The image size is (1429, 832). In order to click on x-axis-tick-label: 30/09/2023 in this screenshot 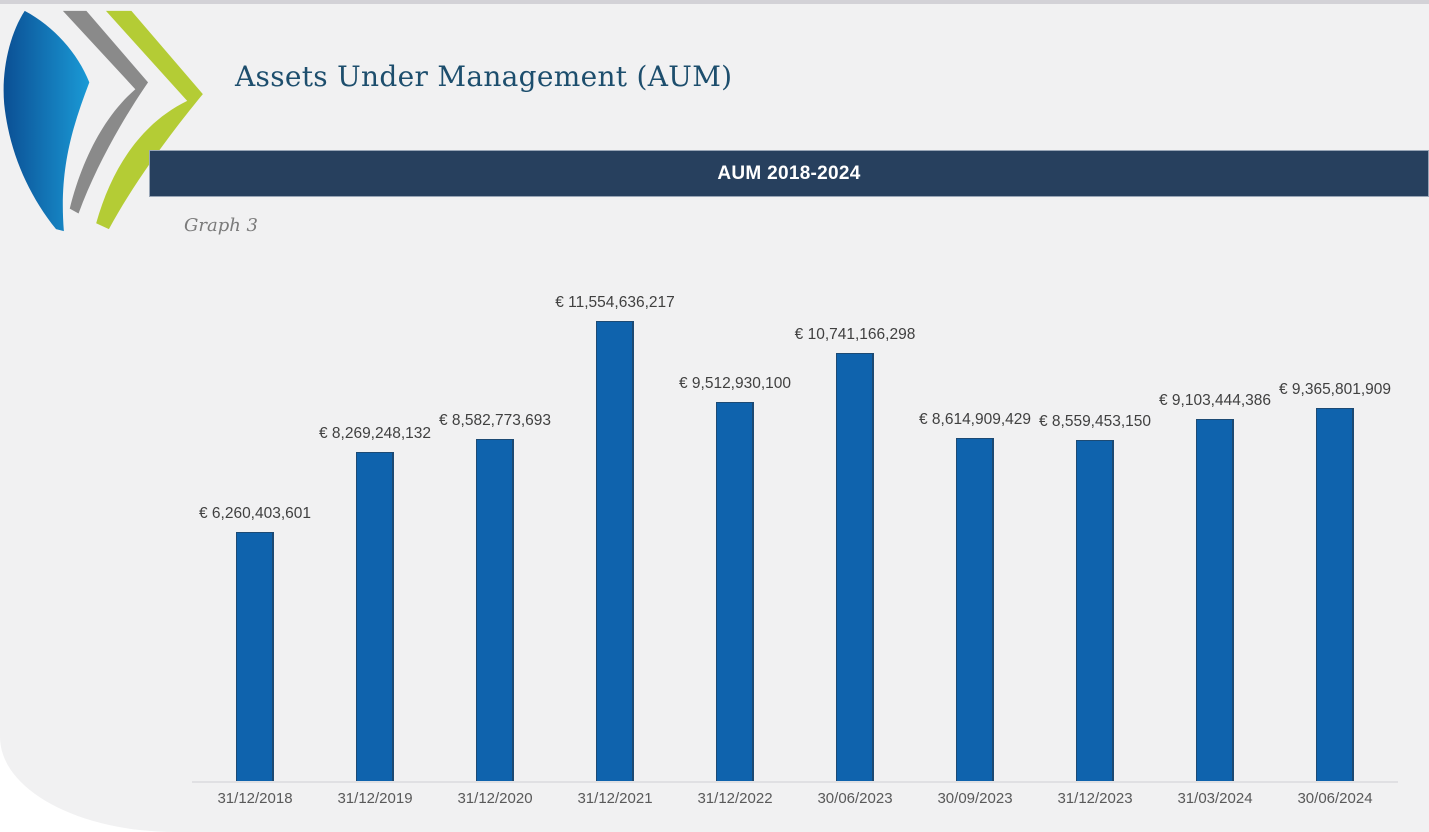, I will do `click(975, 798)`.